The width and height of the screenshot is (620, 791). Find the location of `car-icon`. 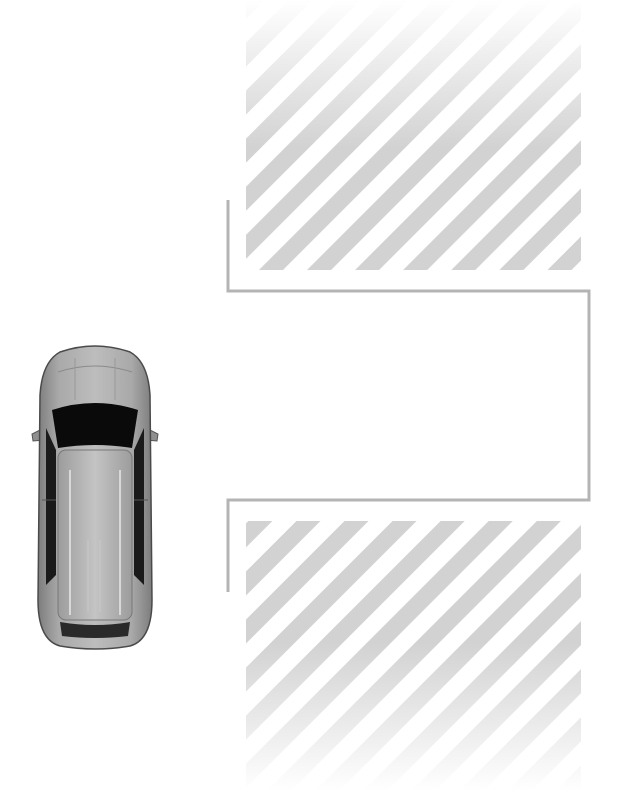

car-icon is located at coordinates (95, 497).